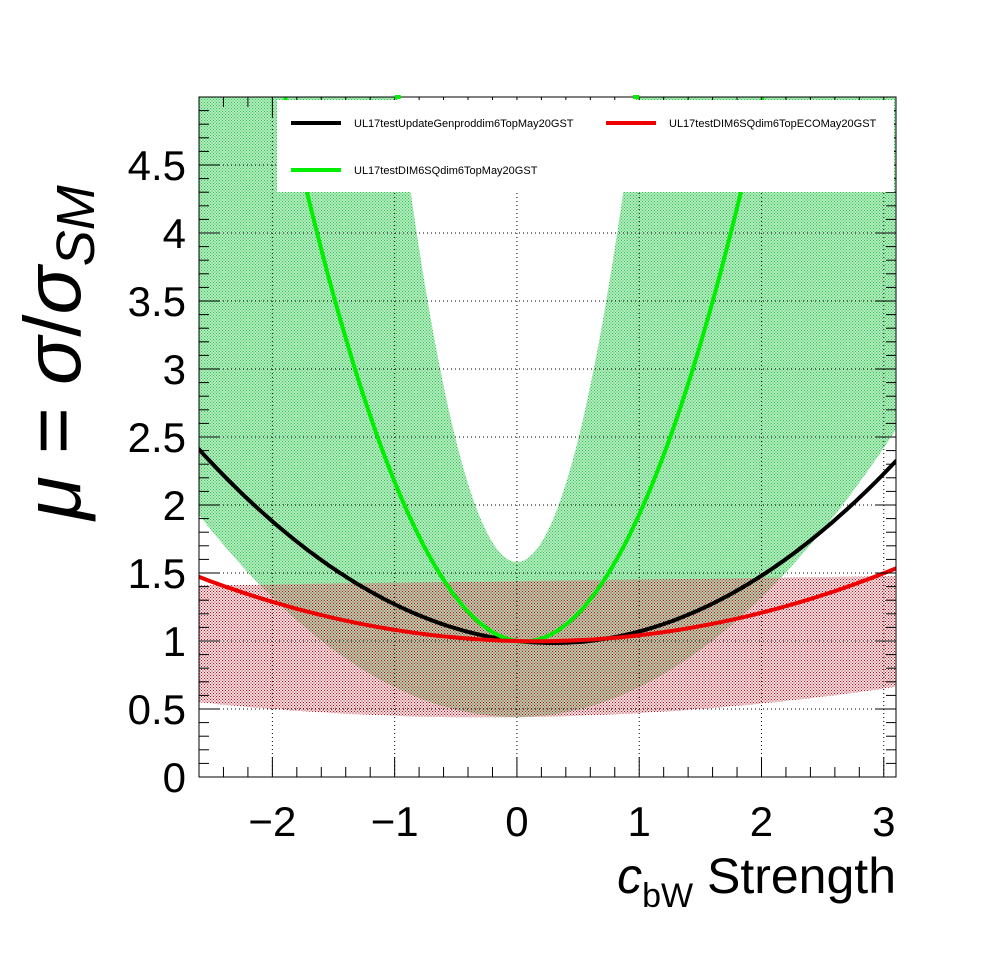 This screenshot has height=972, width=996. I want to click on y-tick-label: 3.5, so click(157, 301).